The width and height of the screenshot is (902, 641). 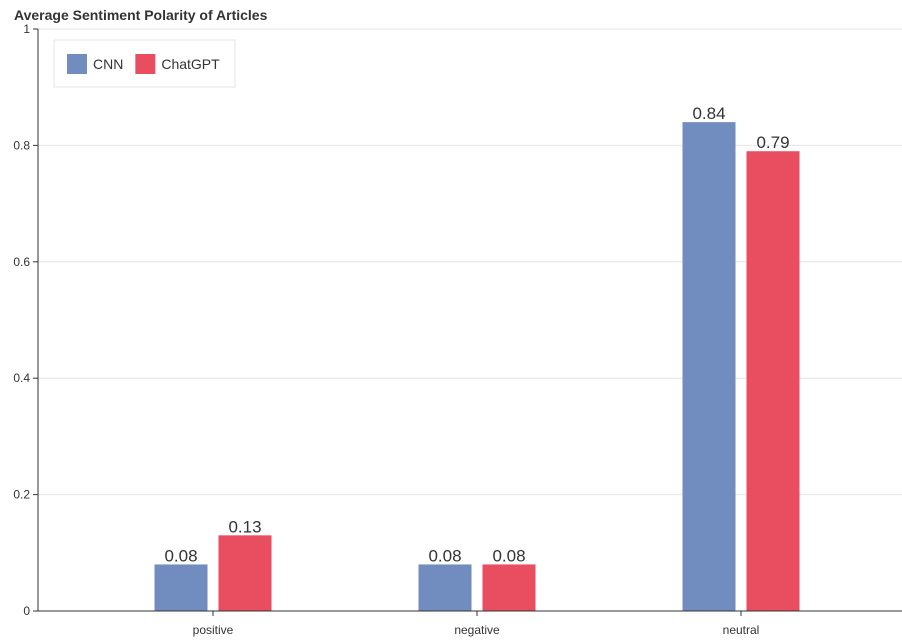 What do you see at coordinates (708, 113) in the screenshot?
I see `data-label: 0.84` at bounding box center [708, 113].